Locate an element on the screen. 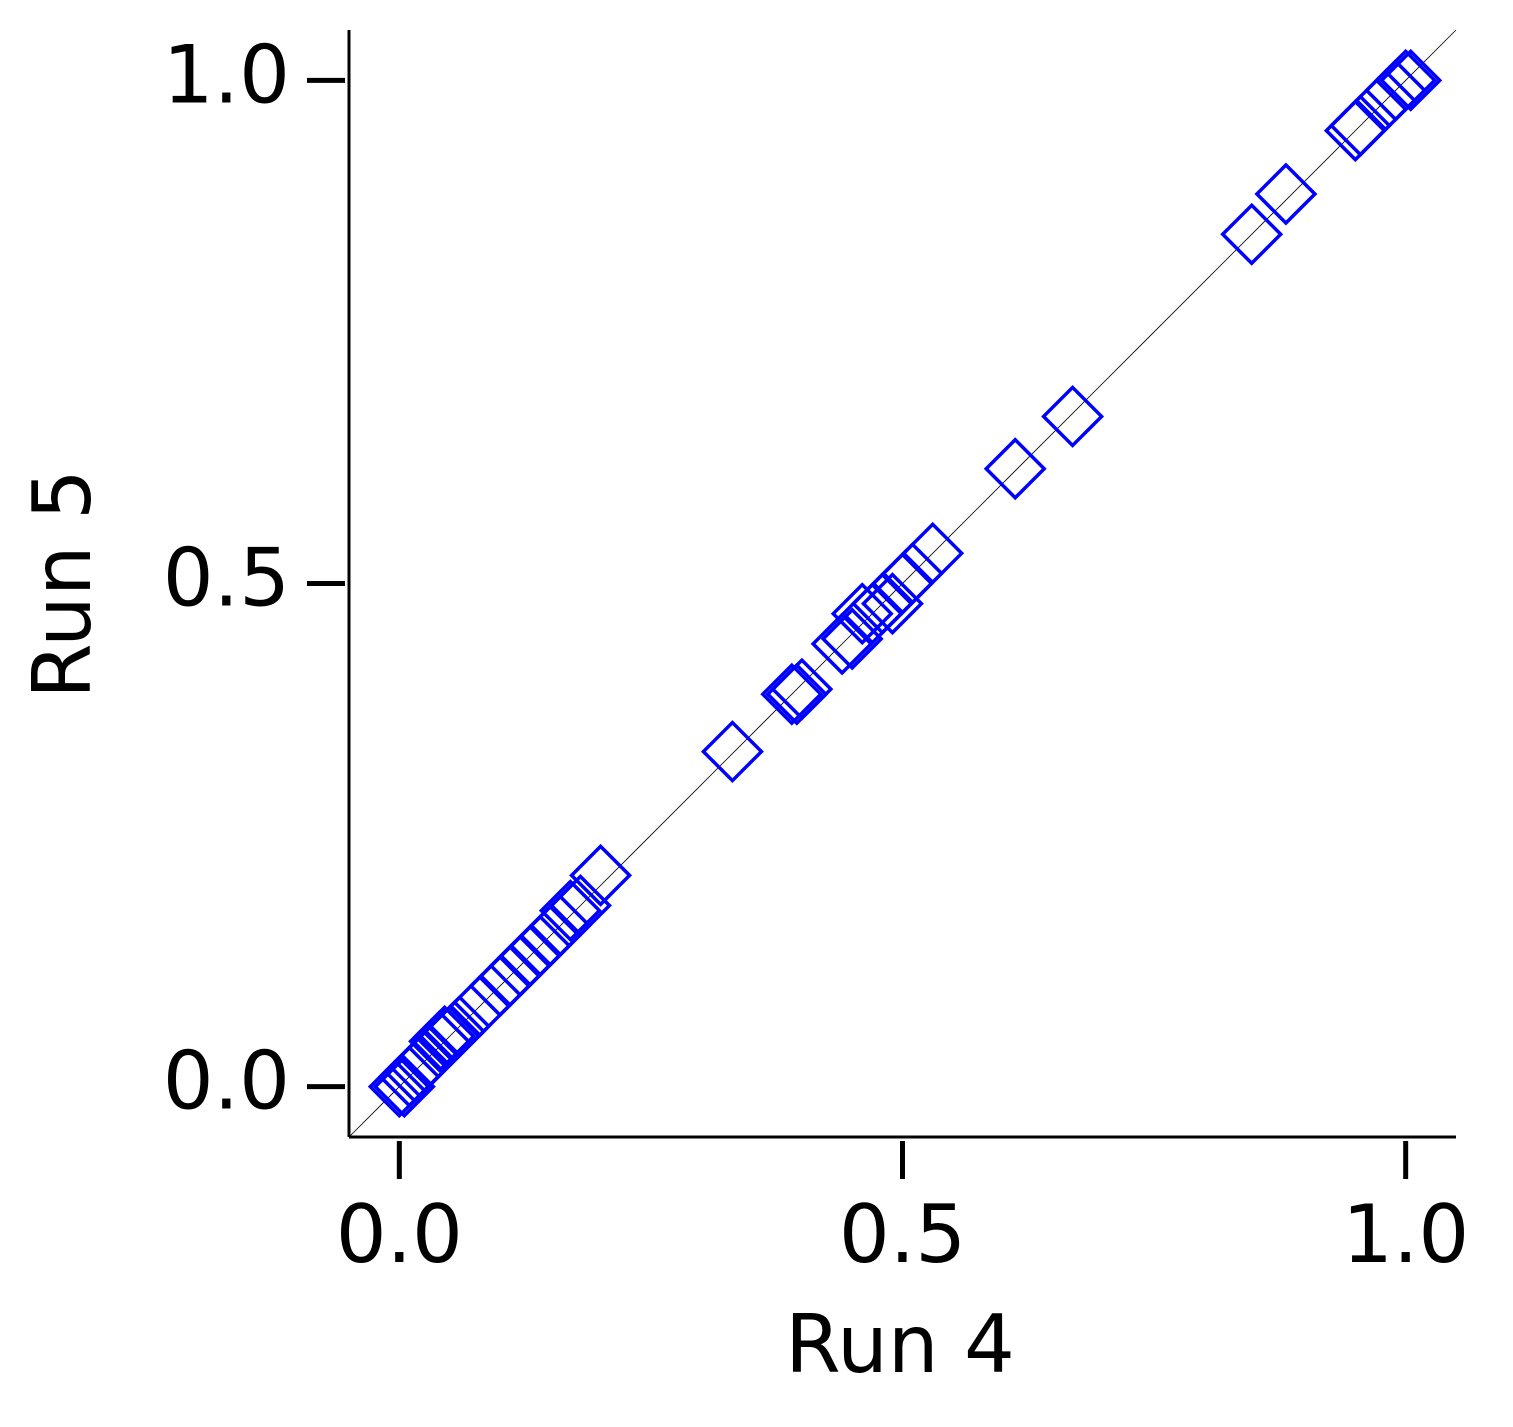  x-tick-label: 0.5 is located at coordinates (902, 1234).